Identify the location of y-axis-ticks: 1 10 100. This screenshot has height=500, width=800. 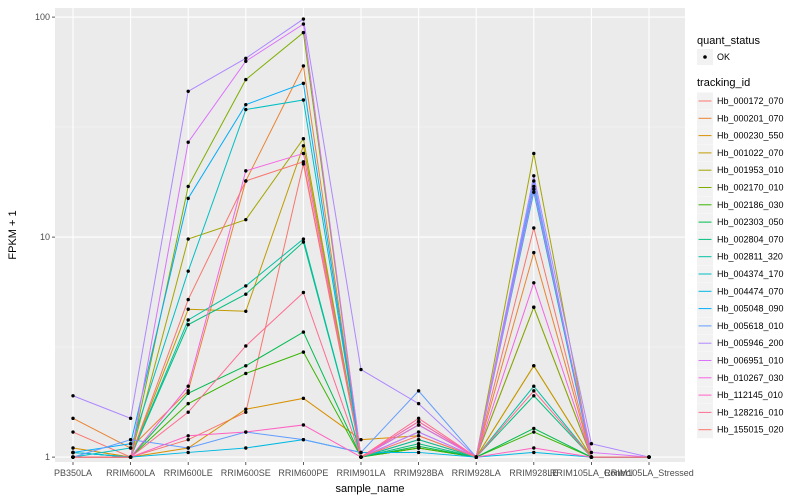
(45, 237).